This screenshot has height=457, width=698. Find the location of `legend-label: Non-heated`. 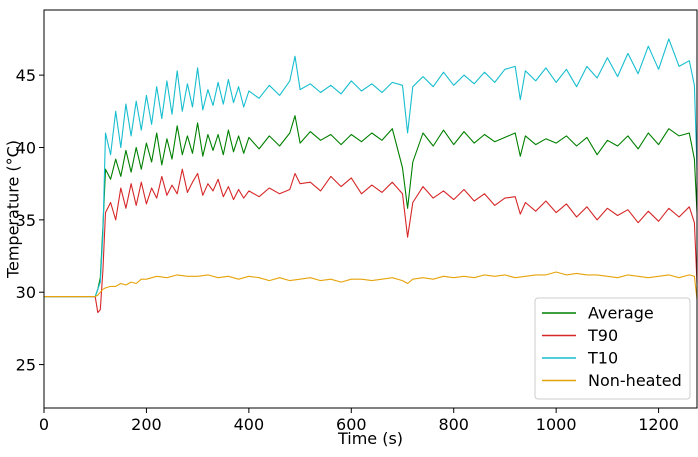

legend-label: Non-heated is located at coordinates (635, 380).